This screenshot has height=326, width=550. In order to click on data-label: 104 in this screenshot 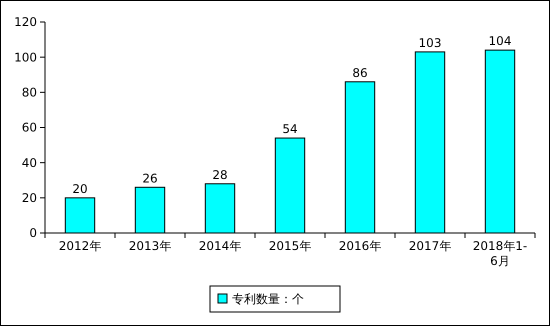, I will do `click(500, 41)`.